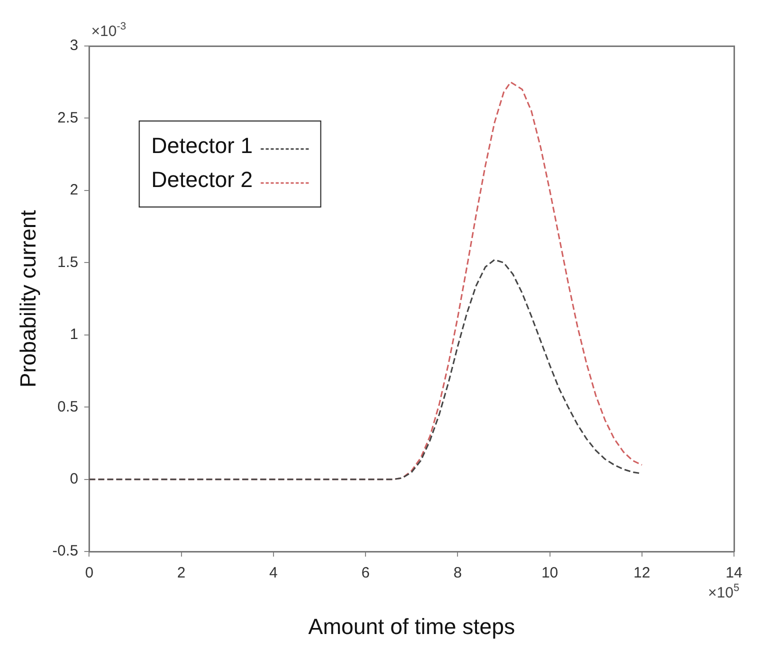 This screenshot has height=657, width=770. I want to click on x-tick-label: 10, so click(549, 573).